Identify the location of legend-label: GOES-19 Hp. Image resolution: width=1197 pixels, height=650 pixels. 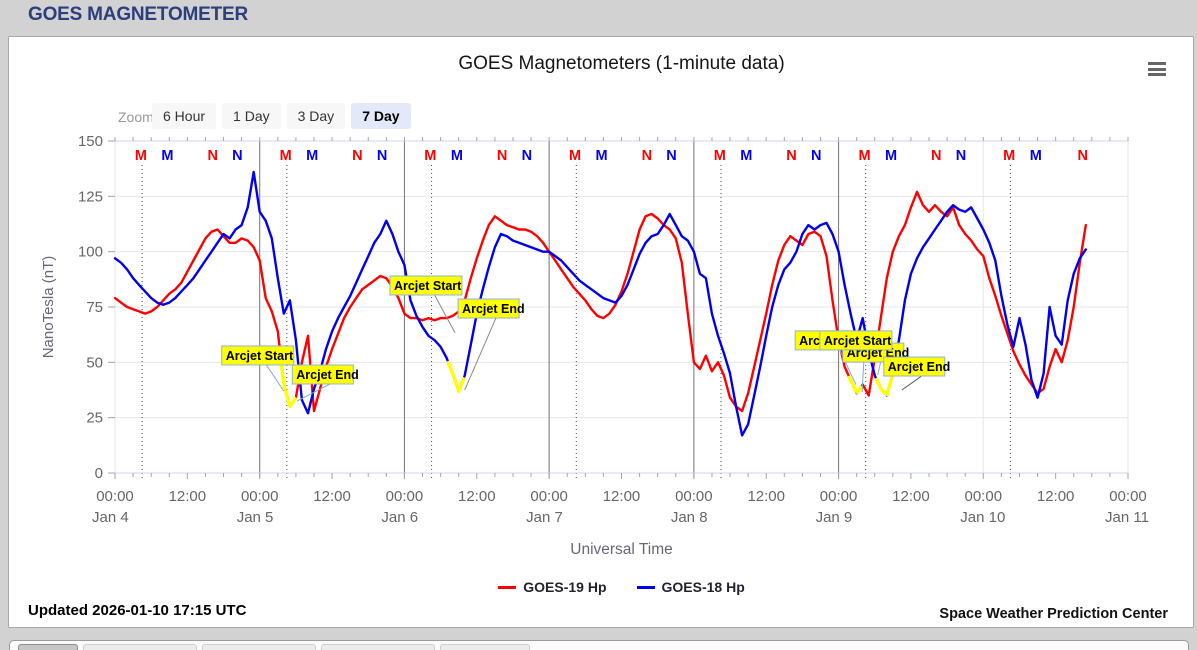
(565, 587).